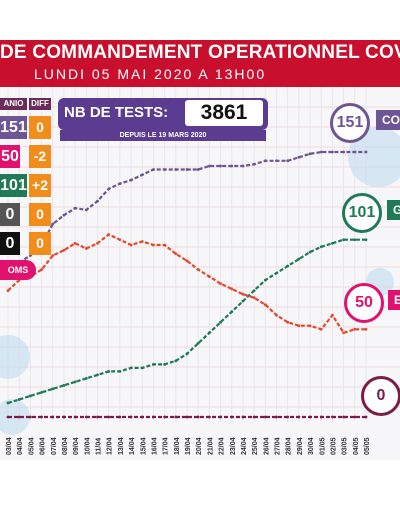  Describe the element at coordinates (54, 446) in the screenshot. I see `x-tick-label: 07/04` at that location.